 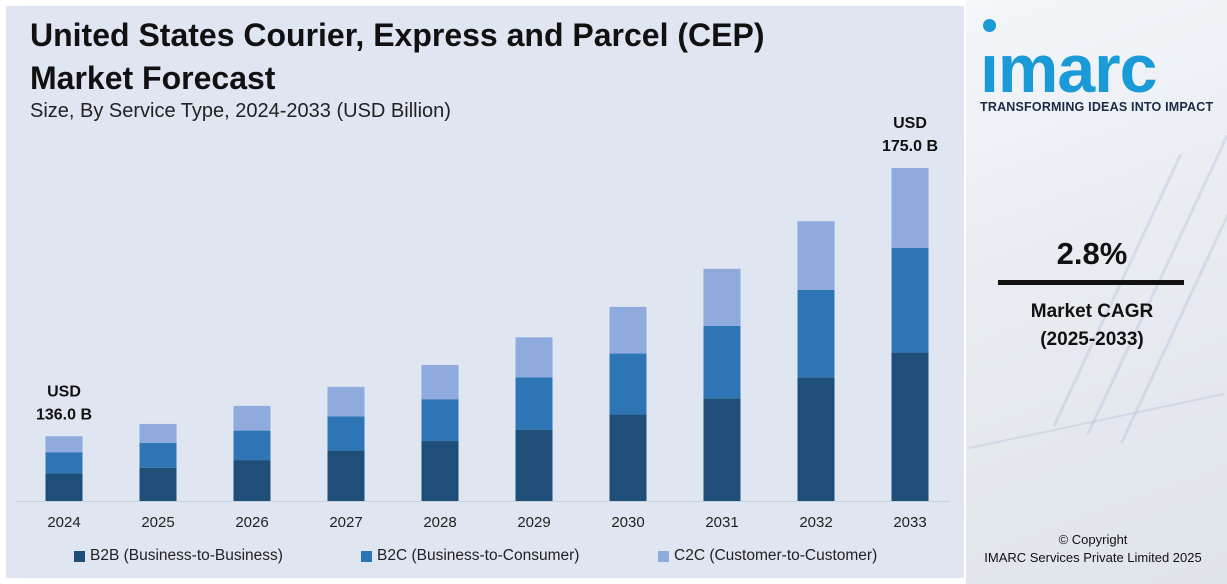 What do you see at coordinates (1092, 311) in the screenshot?
I see `cagr-label-line1: Market CAGR` at bounding box center [1092, 311].